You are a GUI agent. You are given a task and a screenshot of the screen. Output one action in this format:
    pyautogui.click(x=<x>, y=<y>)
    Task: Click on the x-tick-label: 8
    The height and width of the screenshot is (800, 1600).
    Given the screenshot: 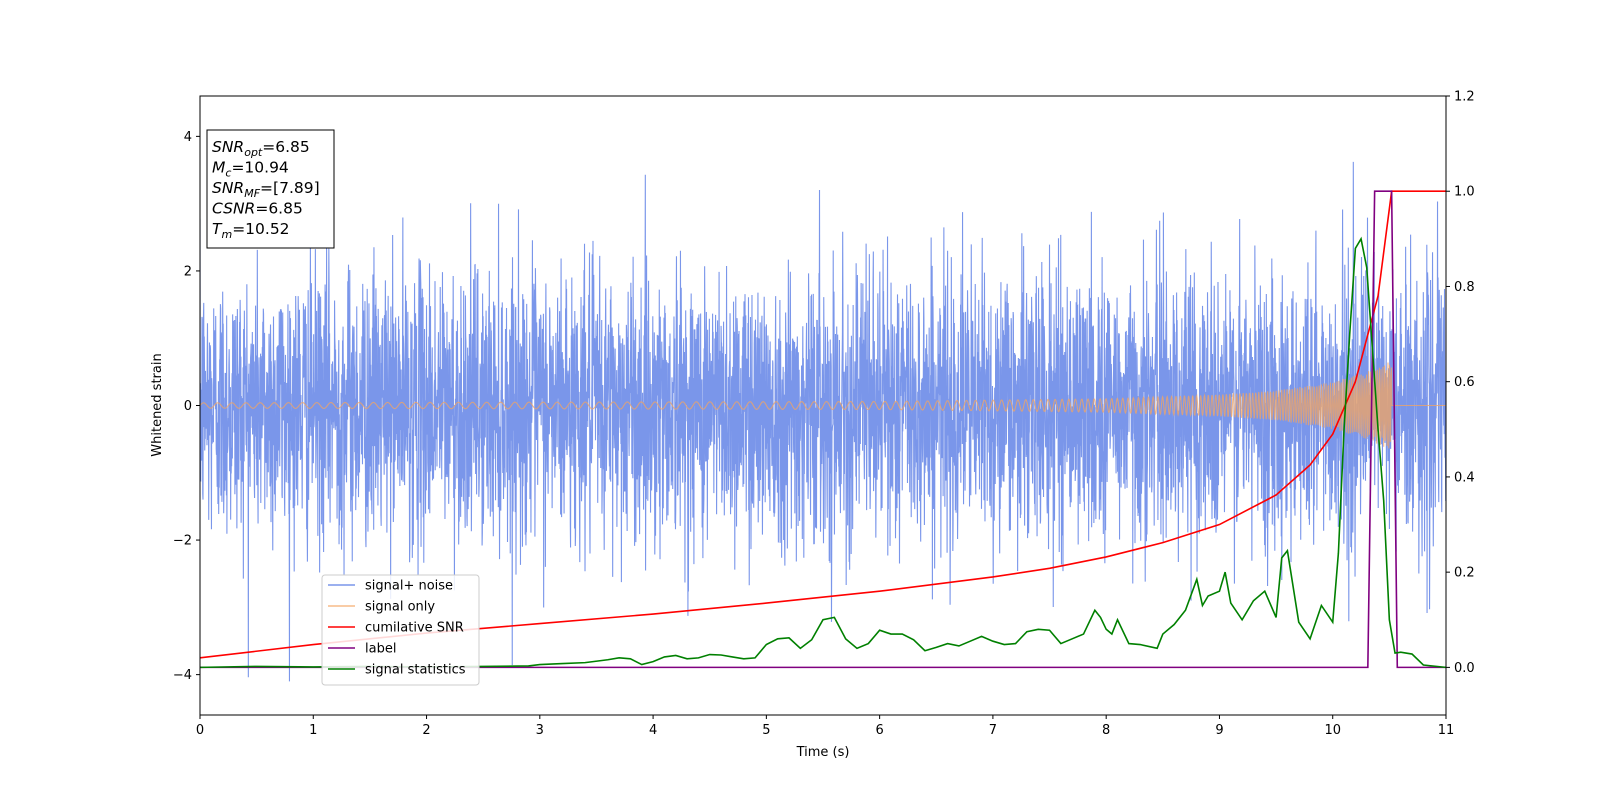 What is the action you would take?
    pyautogui.click(x=1106, y=730)
    